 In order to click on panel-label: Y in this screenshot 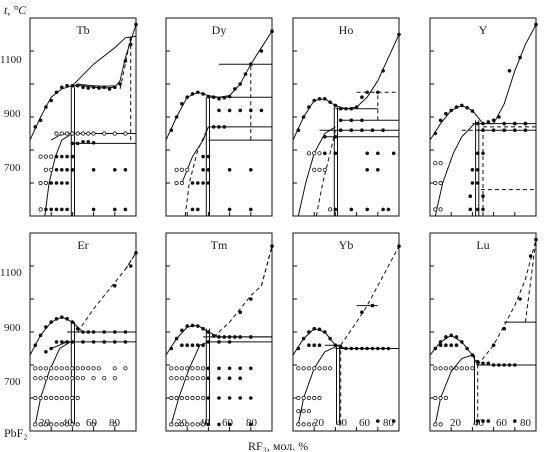, I will do `click(483, 30)`.